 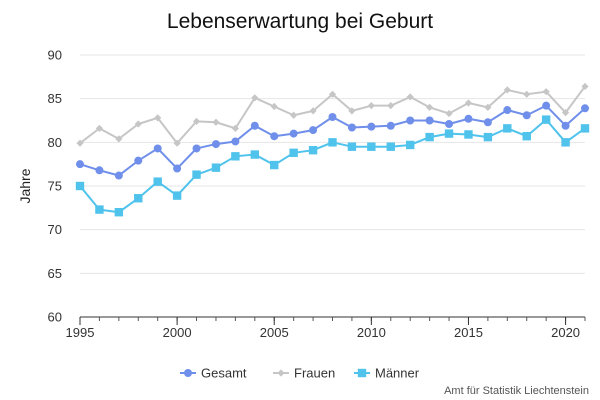 I want to click on source-credit: Amt für Statistik Liechtenstein, so click(x=516, y=391).